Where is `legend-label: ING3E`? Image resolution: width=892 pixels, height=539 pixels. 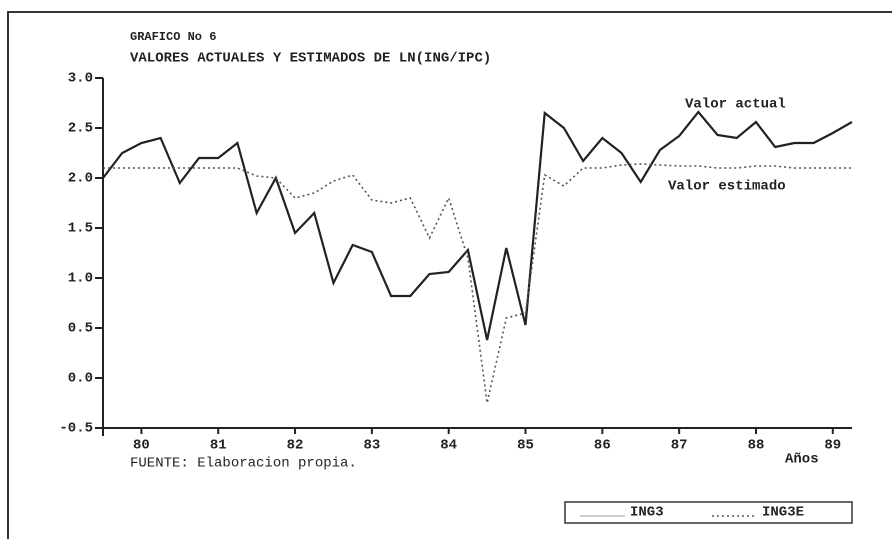
legend-label: ING3E is located at coordinates (783, 513).